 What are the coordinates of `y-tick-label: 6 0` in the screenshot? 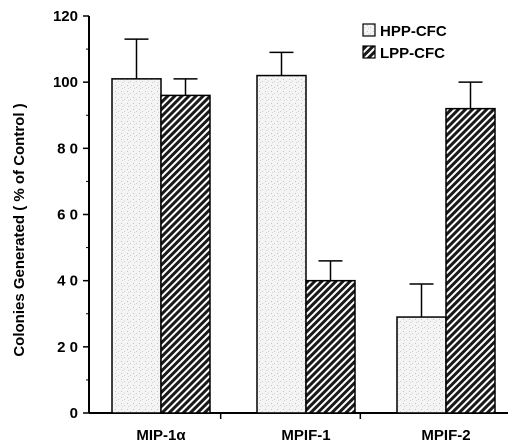 It's located at (67, 215).